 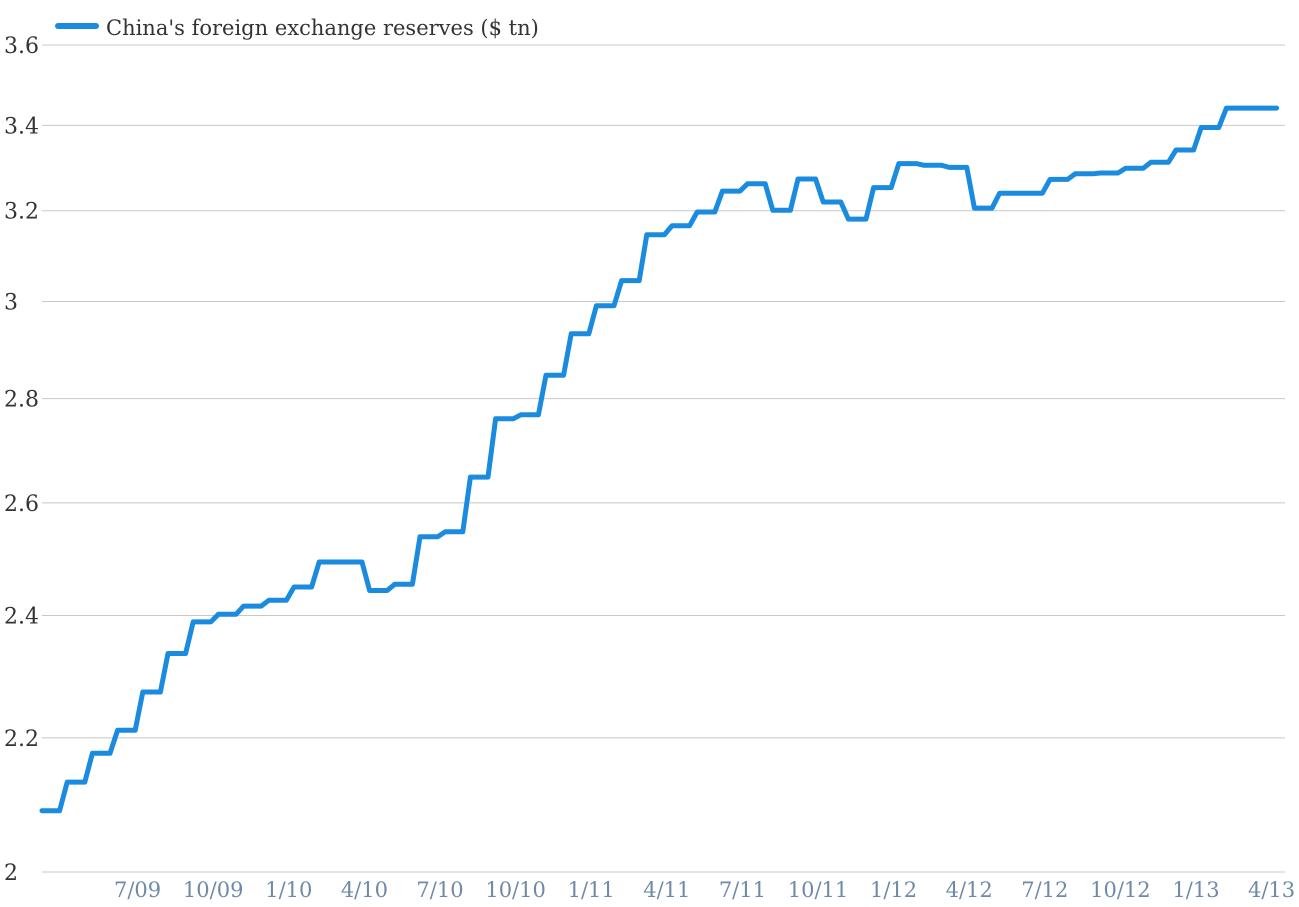 What do you see at coordinates (515, 890) in the screenshot?
I see `x-tick-label: 10/10` at bounding box center [515, 890].